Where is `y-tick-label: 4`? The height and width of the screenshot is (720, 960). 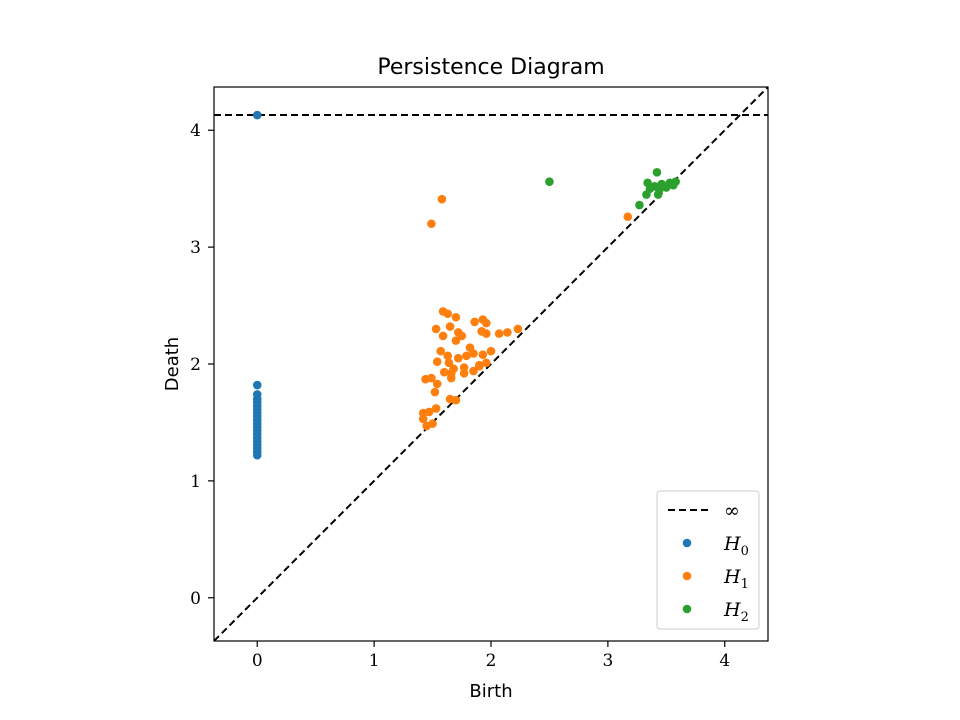
y-tick-label: 4 is located at coordinates (195, 131).